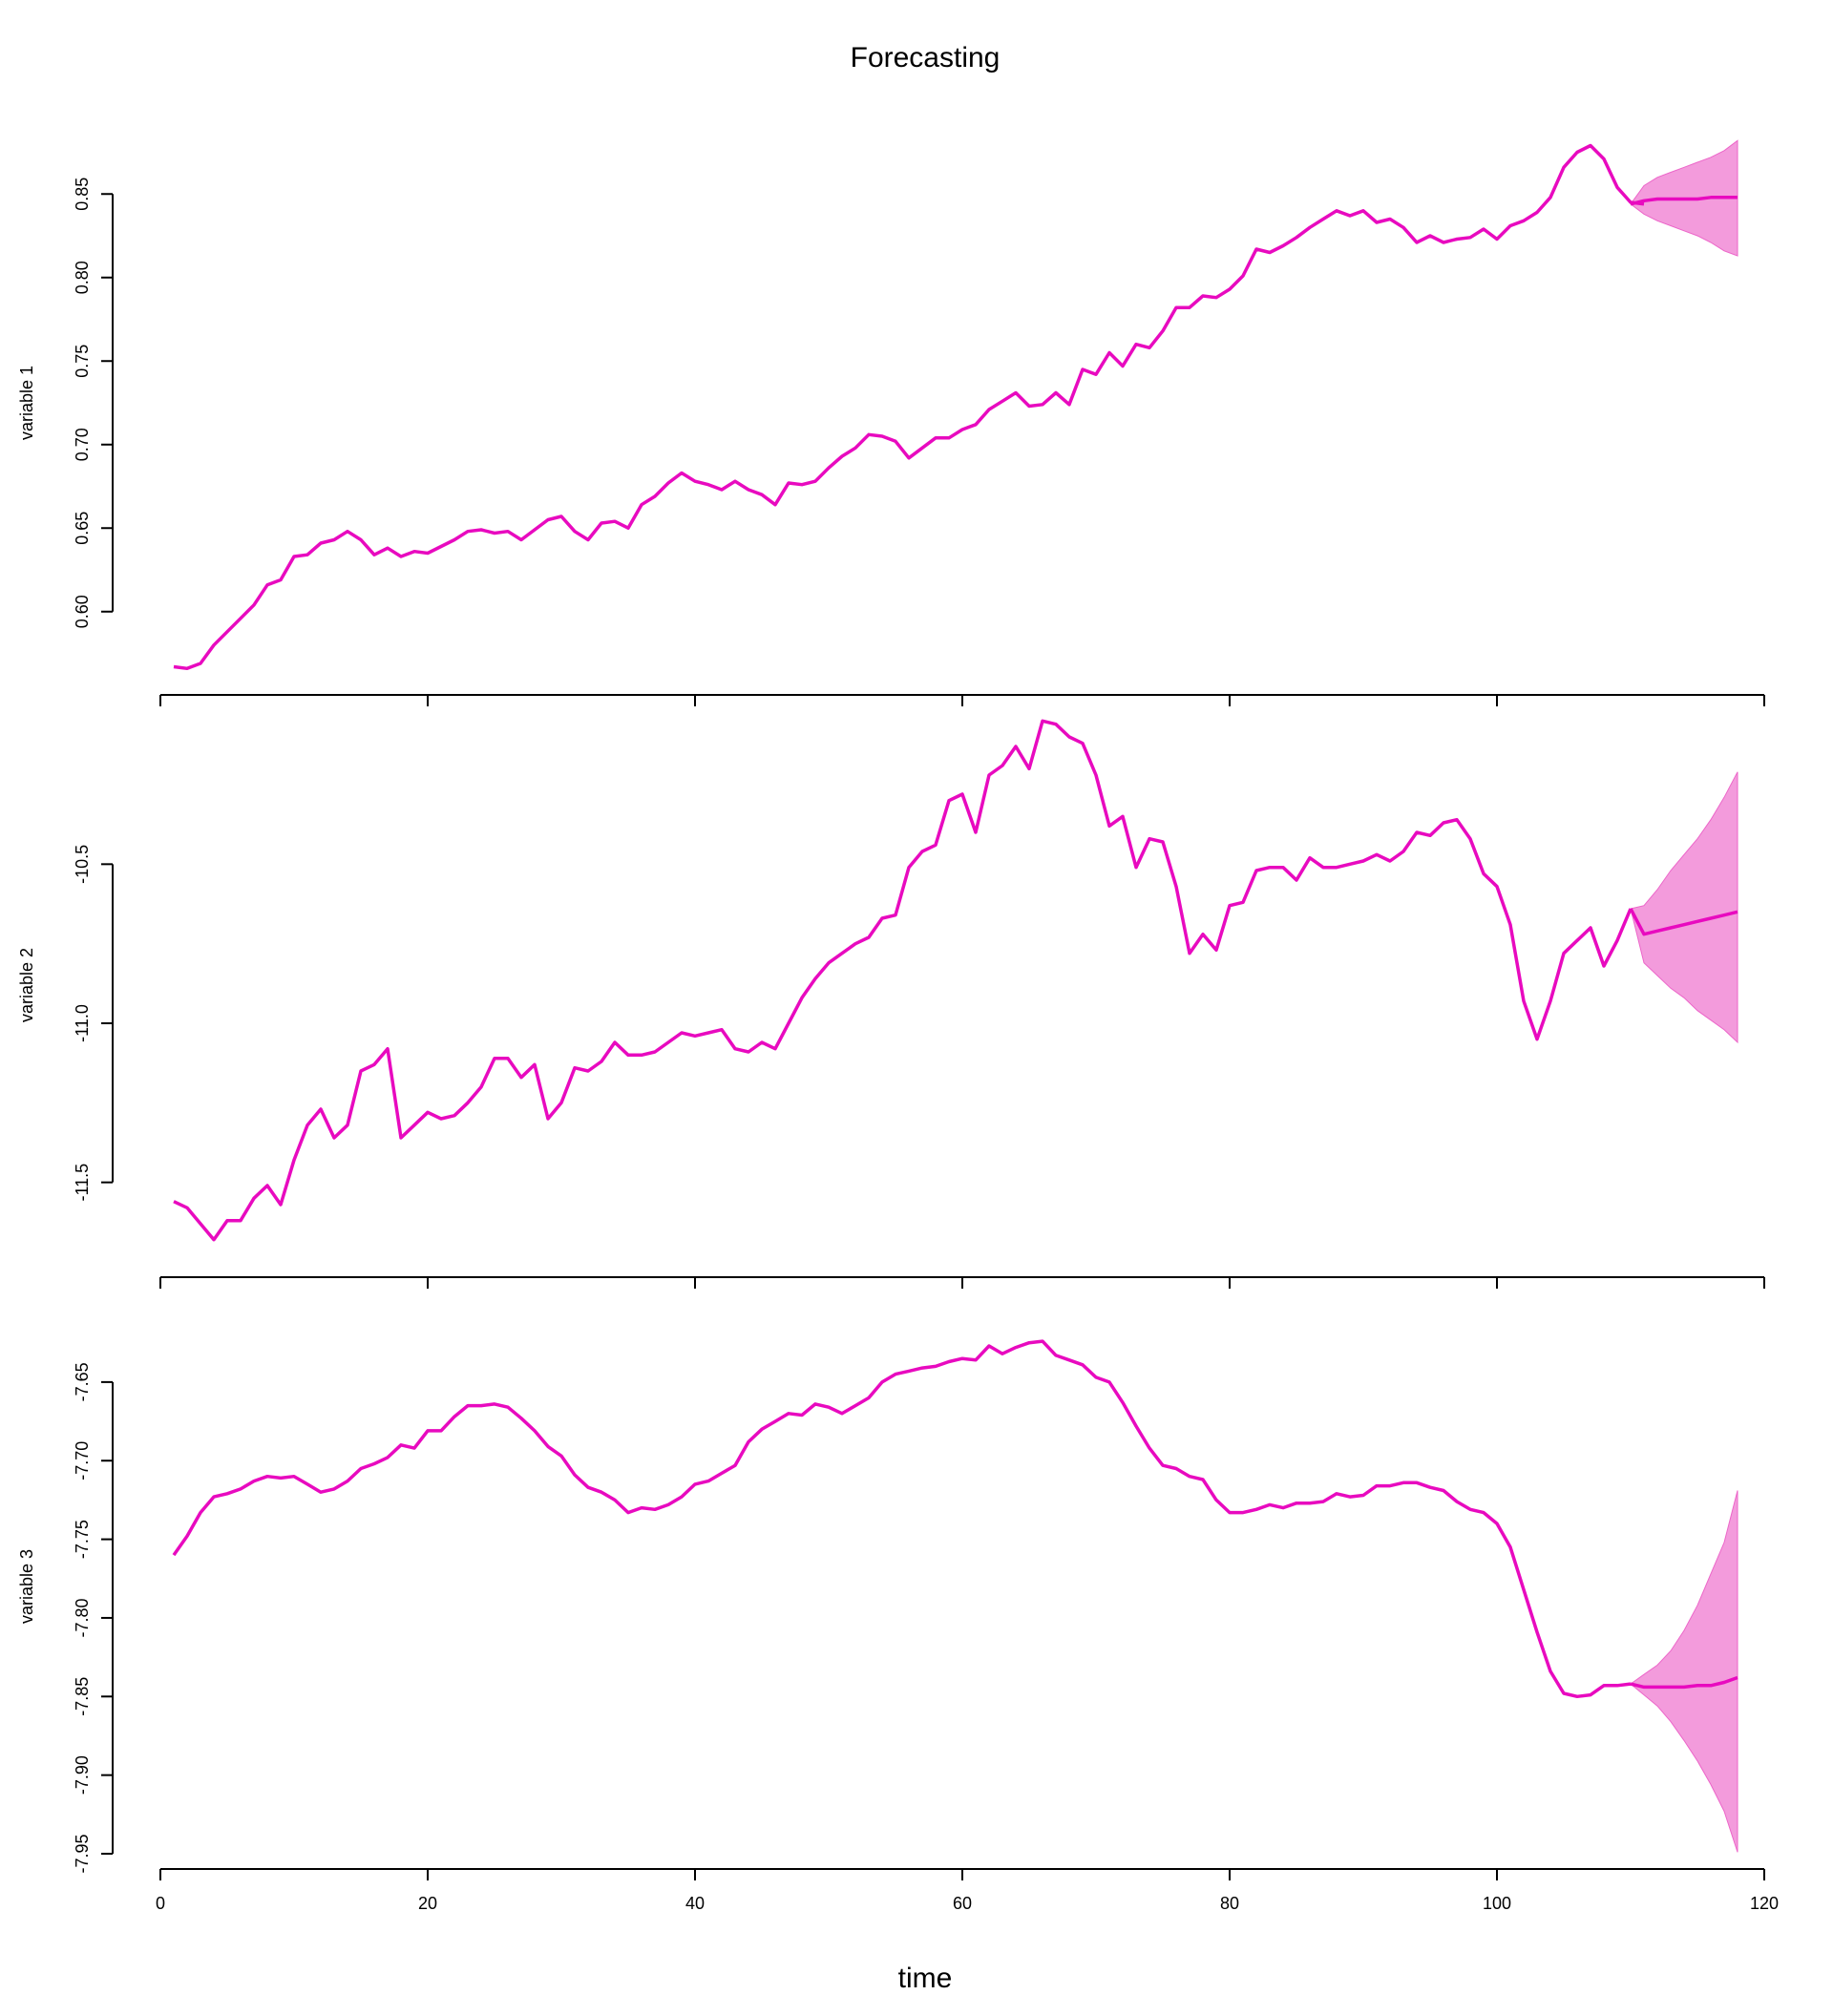  I want to click on x-tick-label: 80, so click(1229, 1904).